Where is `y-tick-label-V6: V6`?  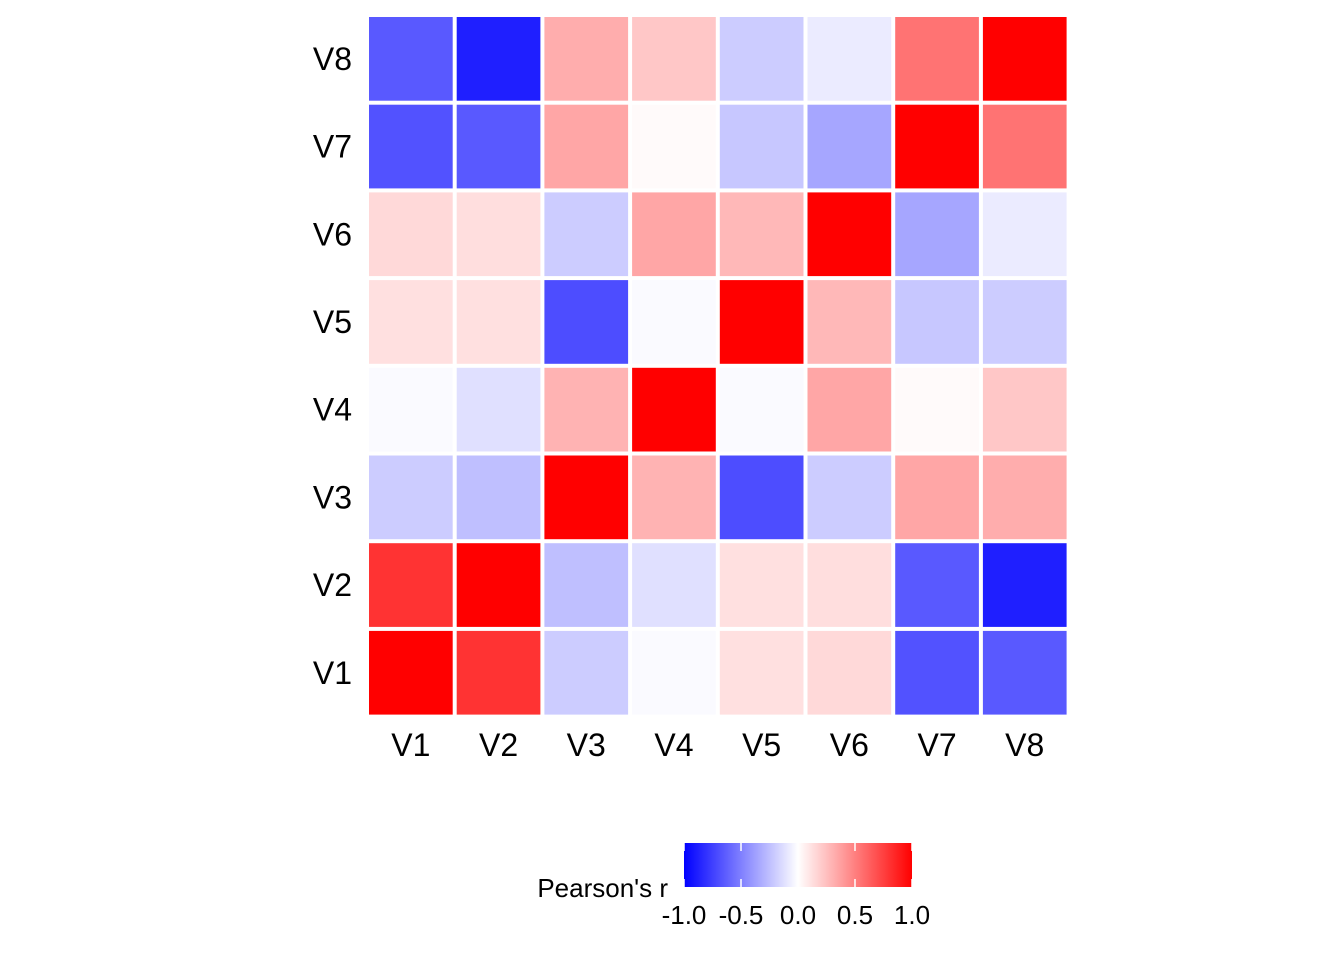 y-tick-label-V6: V6 is located at coordinates (332, 234).